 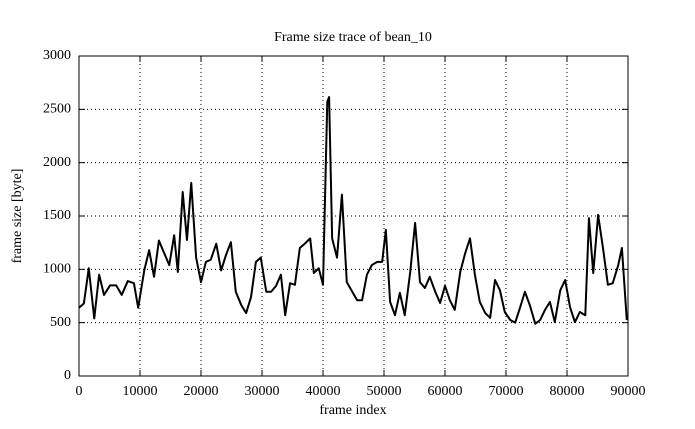 What do you see at coordinates (384, 391) in the screenshot?
I see `x-tick-label: 50000` at bounding box center [384, 391].